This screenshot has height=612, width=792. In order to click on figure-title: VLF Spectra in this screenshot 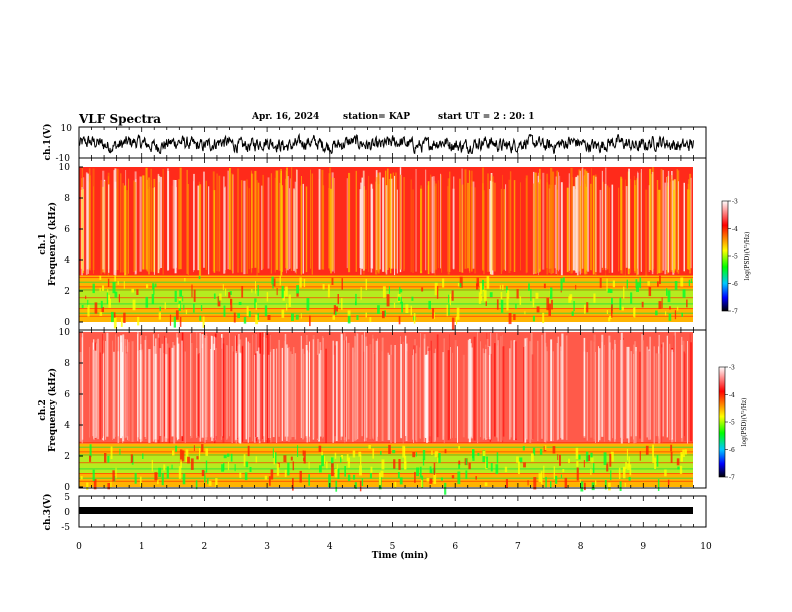, I will do `click(120, 119)`.